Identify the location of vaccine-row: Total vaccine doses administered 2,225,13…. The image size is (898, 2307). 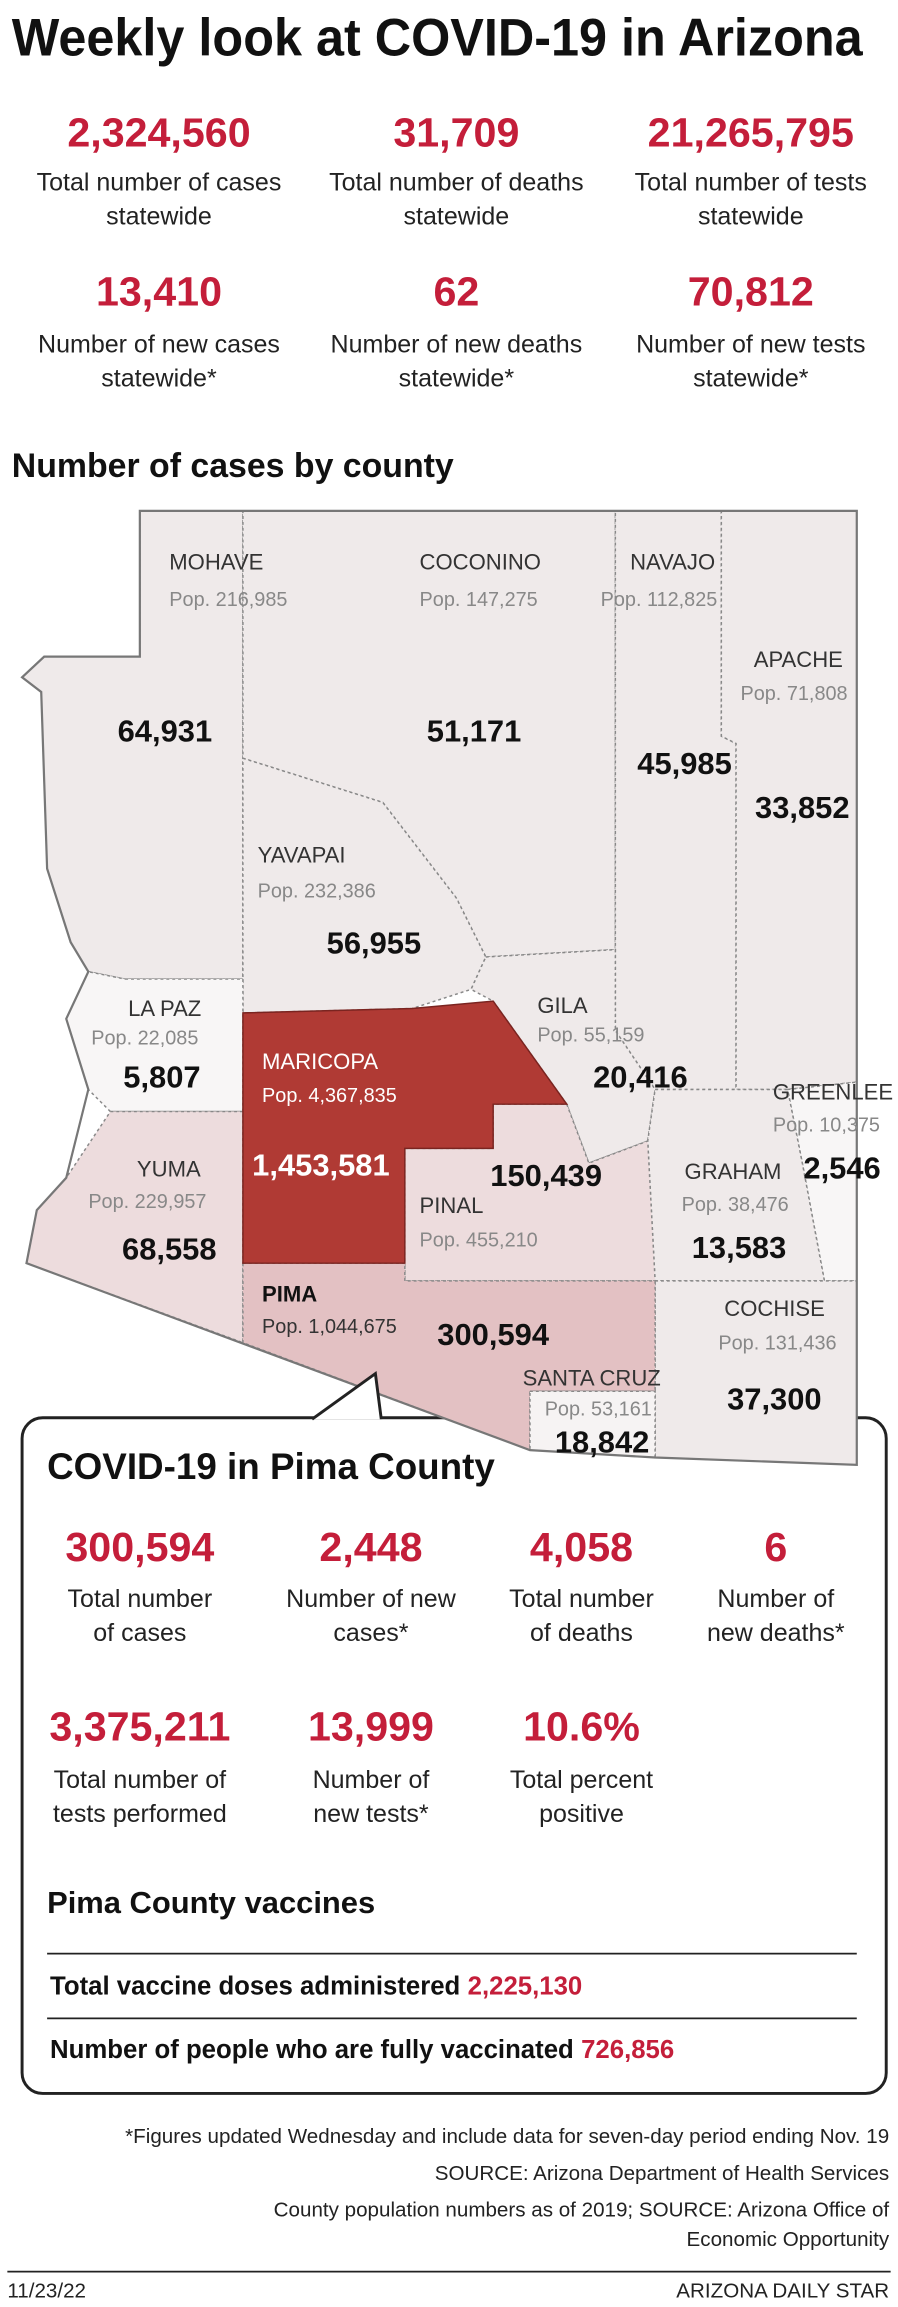
(316, 1986).